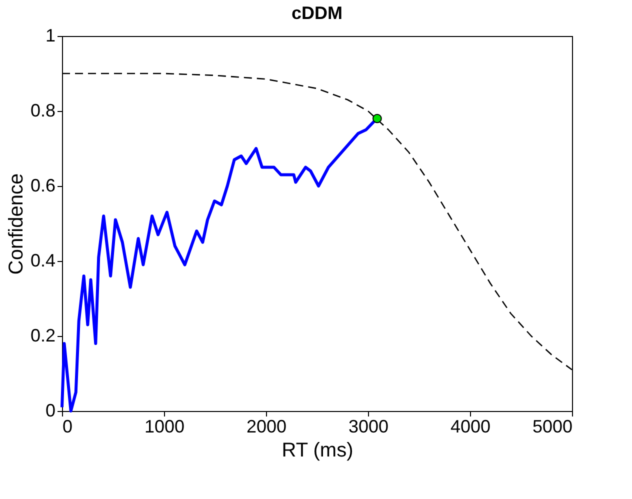 Image resolution: width=632 pixels, height=499 pixels. What do you see at coordinates (470, 426) in the screenshot?
I see `x-tick-label: 4000` at bounding box center [470, 426].